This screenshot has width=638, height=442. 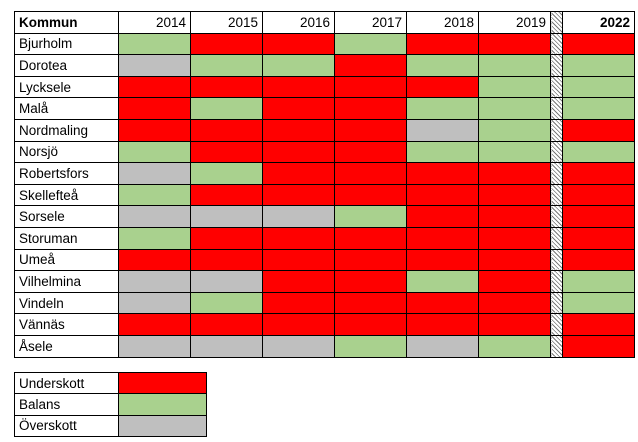 What do you see at coordinates (66, 425) in the screenshot?
I see `legend-label: Överskott` at bounding box center [66, 425].